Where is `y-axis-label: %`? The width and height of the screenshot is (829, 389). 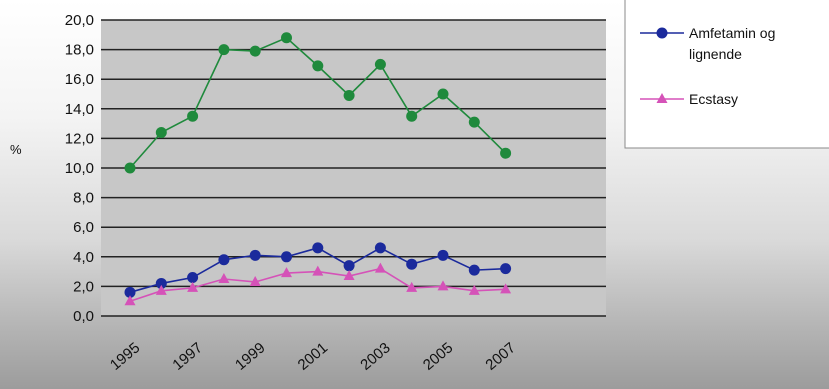
y-axis-label: % is located at coordinates (16, 149).